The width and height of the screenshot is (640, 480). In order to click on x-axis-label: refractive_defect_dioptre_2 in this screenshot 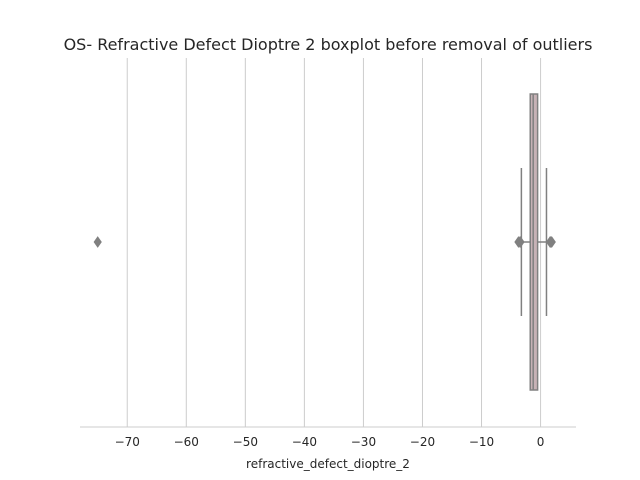, I will do `click(328, 464)`.